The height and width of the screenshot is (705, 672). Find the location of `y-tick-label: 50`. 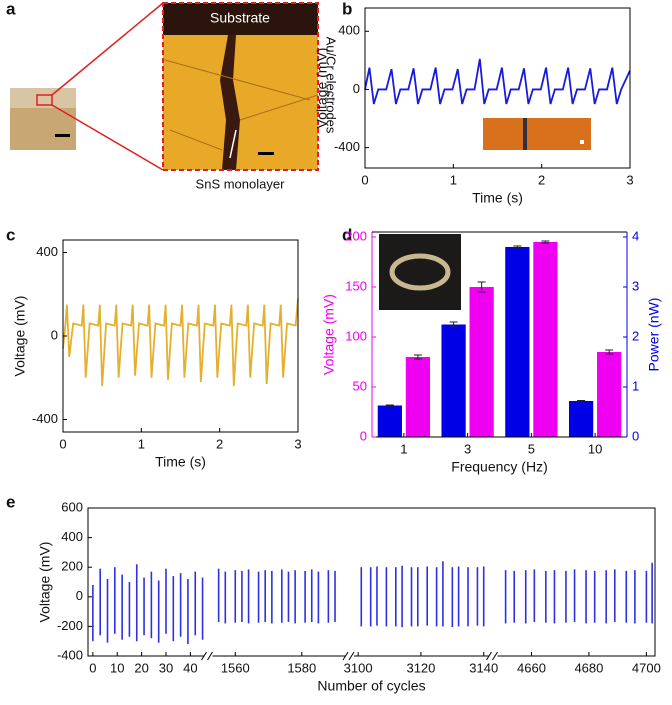

y-tick-label: 50 is located at coordinates (360, 385).